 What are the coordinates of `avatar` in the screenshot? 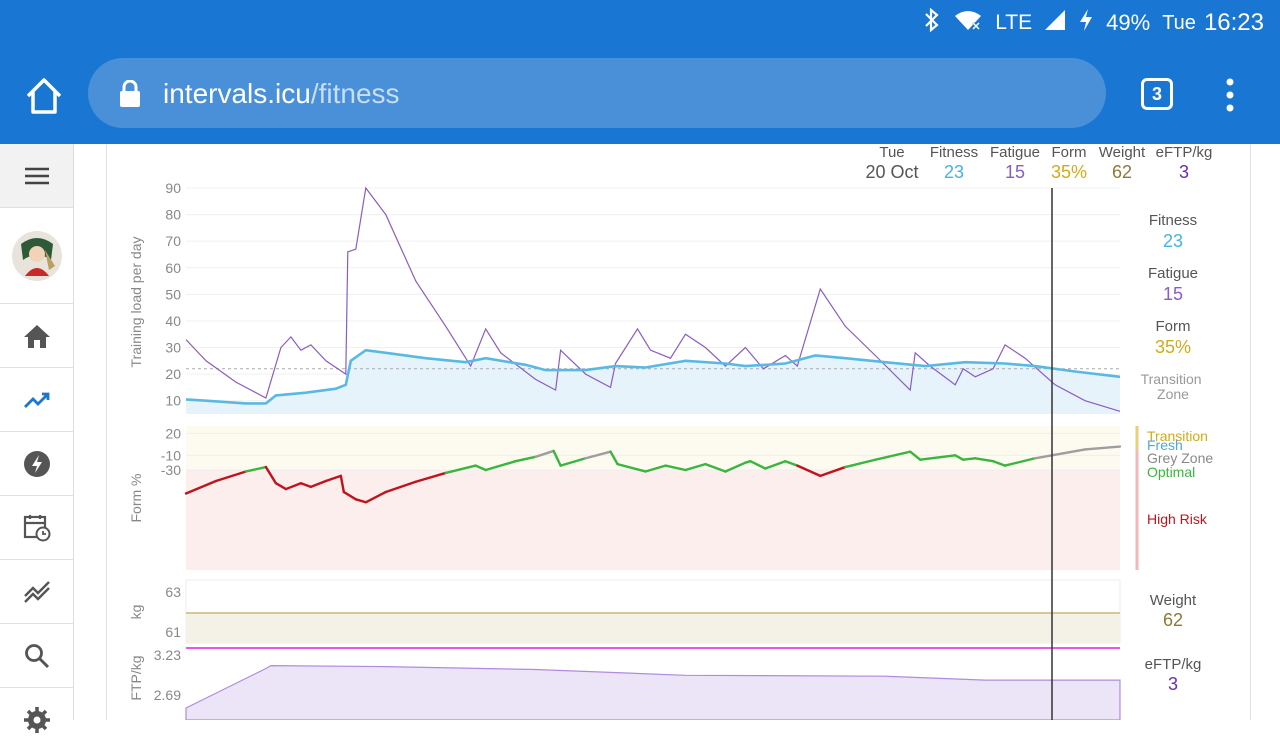 It's located at (36, 255).